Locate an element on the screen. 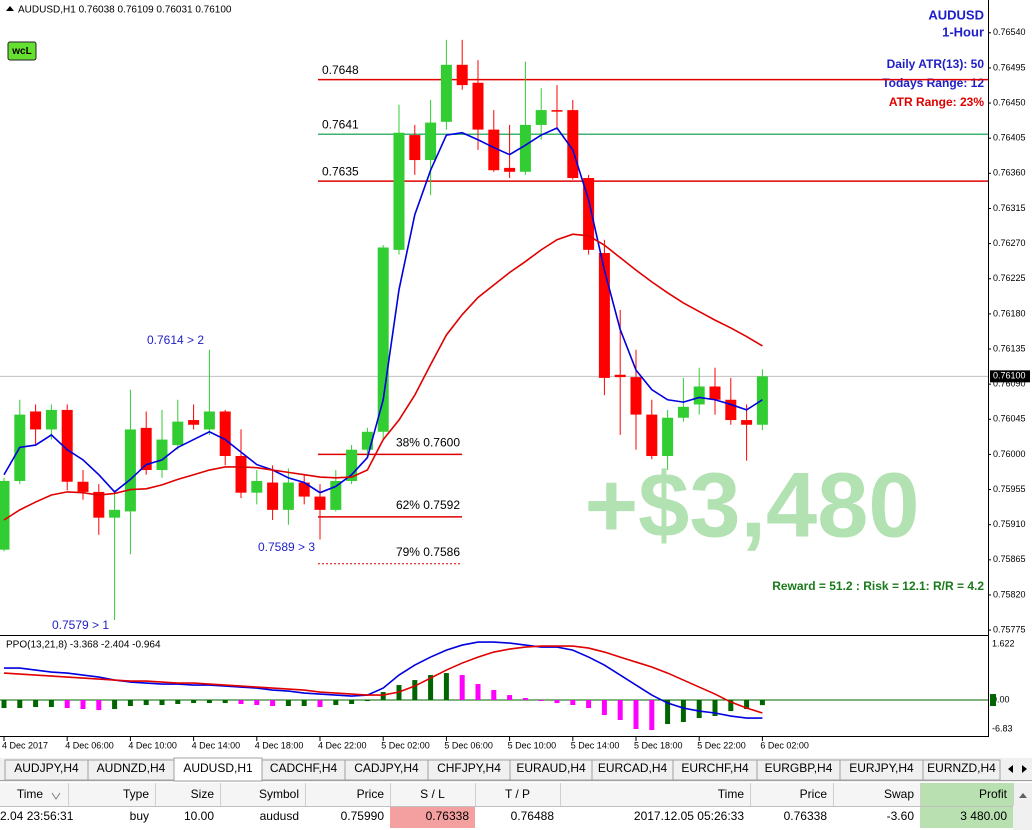  tab-label: CADJPY,H4 is located at coordinates (386, 768).